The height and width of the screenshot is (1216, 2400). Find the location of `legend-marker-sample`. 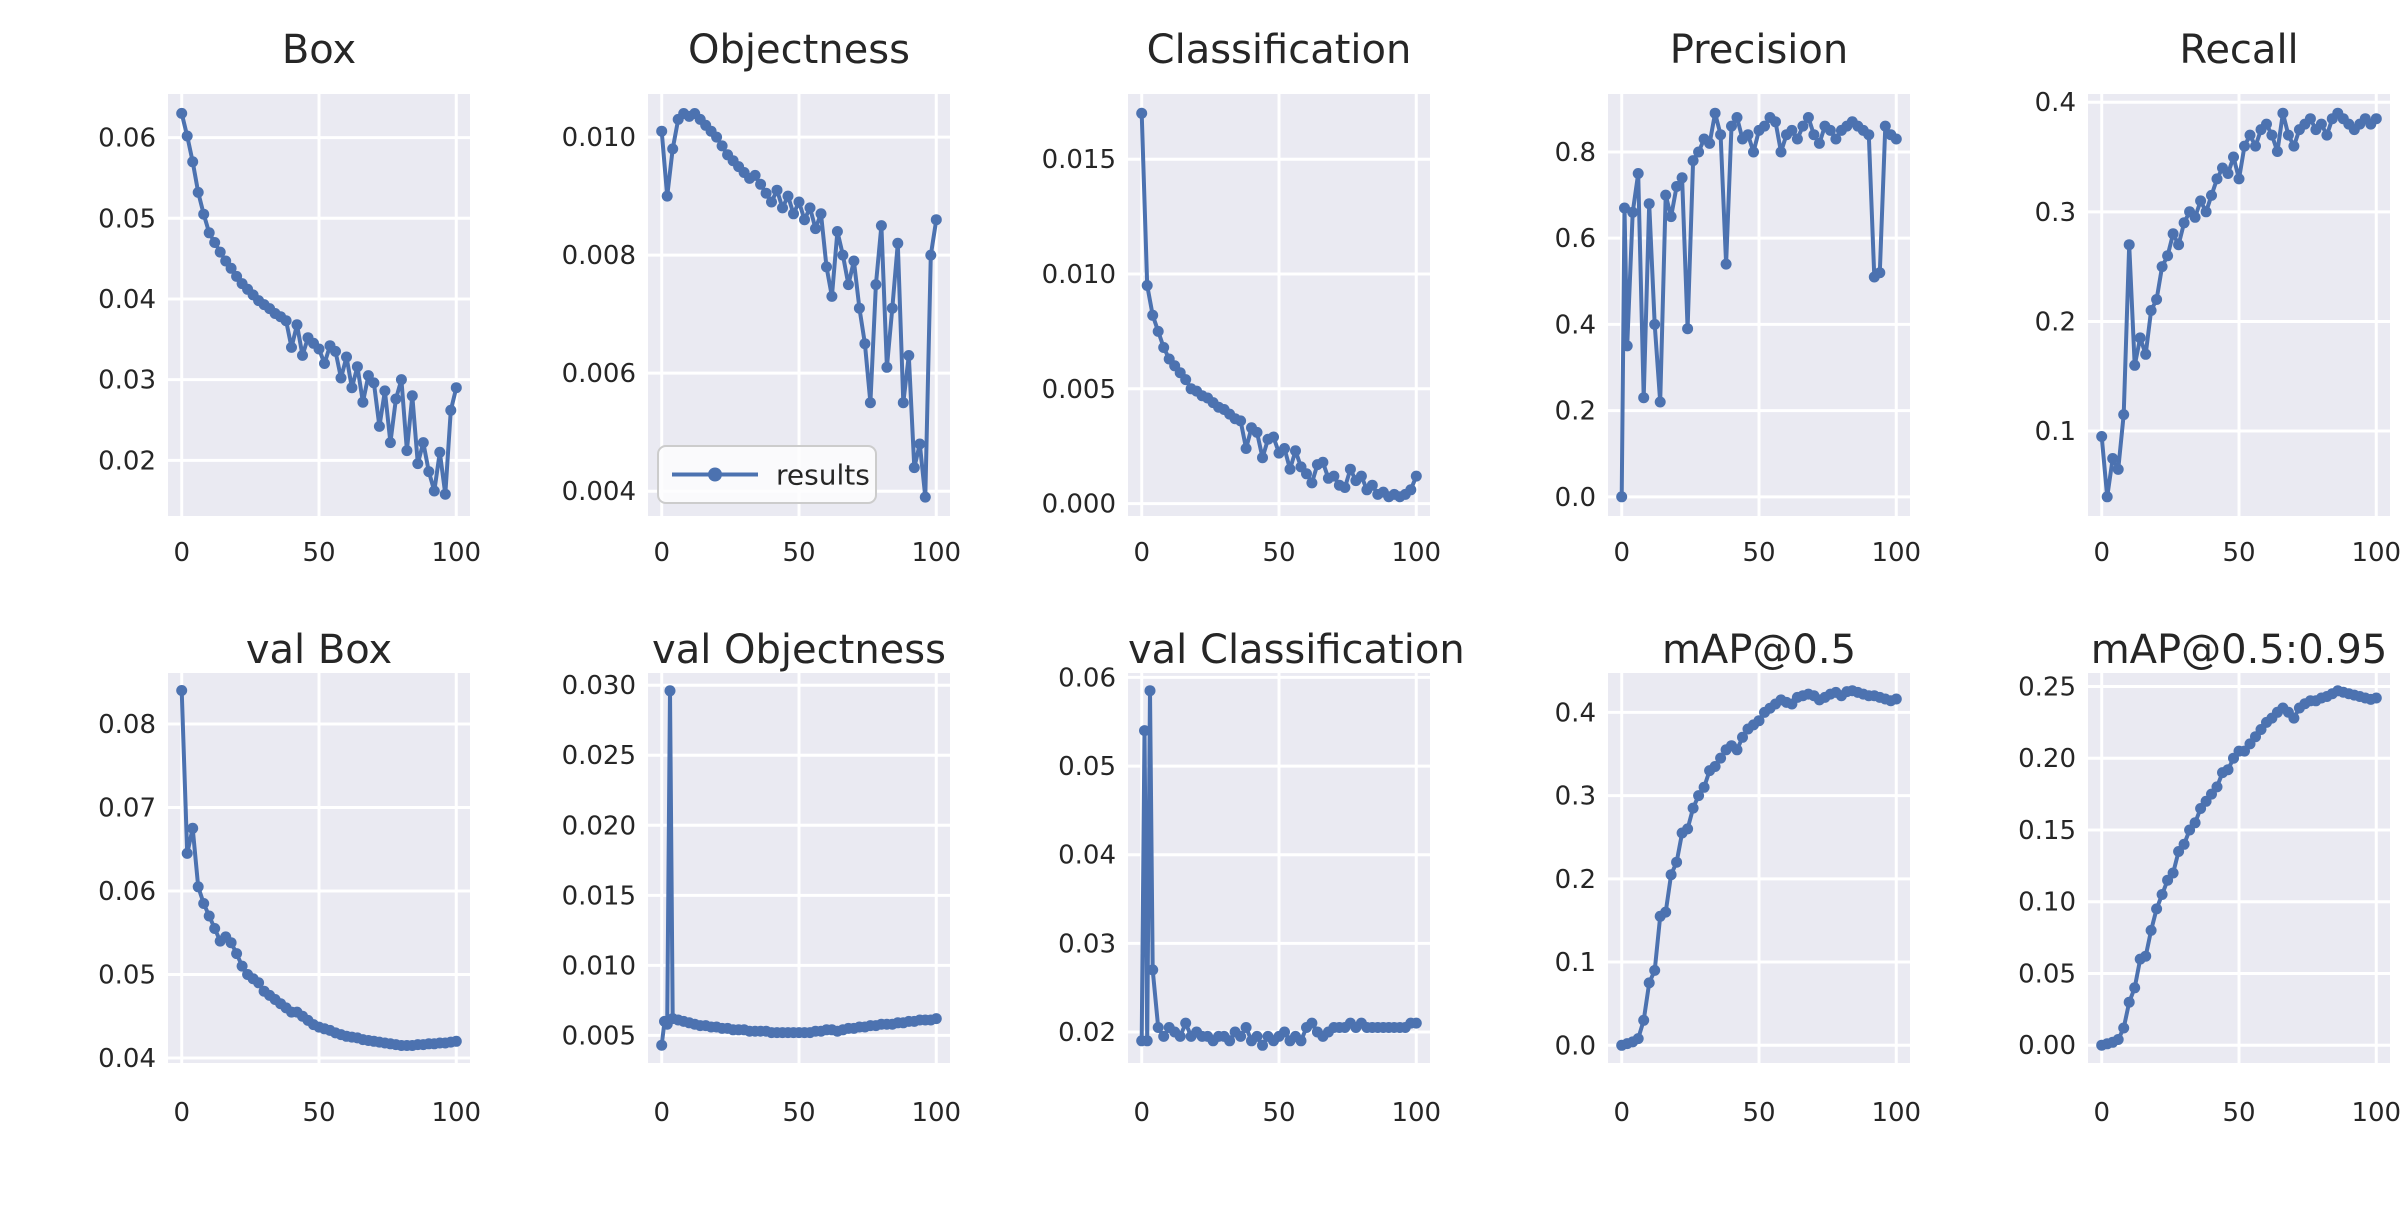

legend-marker-sample is located at coordinates (715, 474).